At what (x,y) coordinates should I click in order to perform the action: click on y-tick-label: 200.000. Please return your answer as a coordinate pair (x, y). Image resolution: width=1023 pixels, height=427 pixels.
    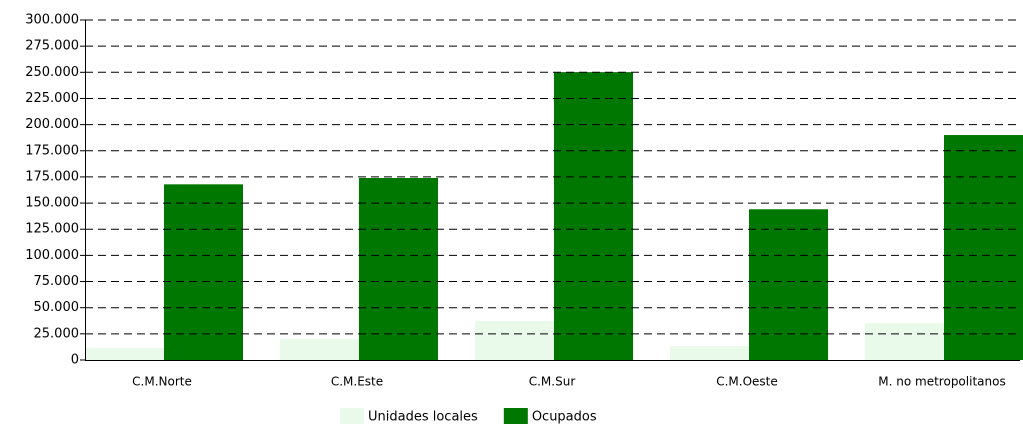
    Looking at the image, I should click on (52, 124).